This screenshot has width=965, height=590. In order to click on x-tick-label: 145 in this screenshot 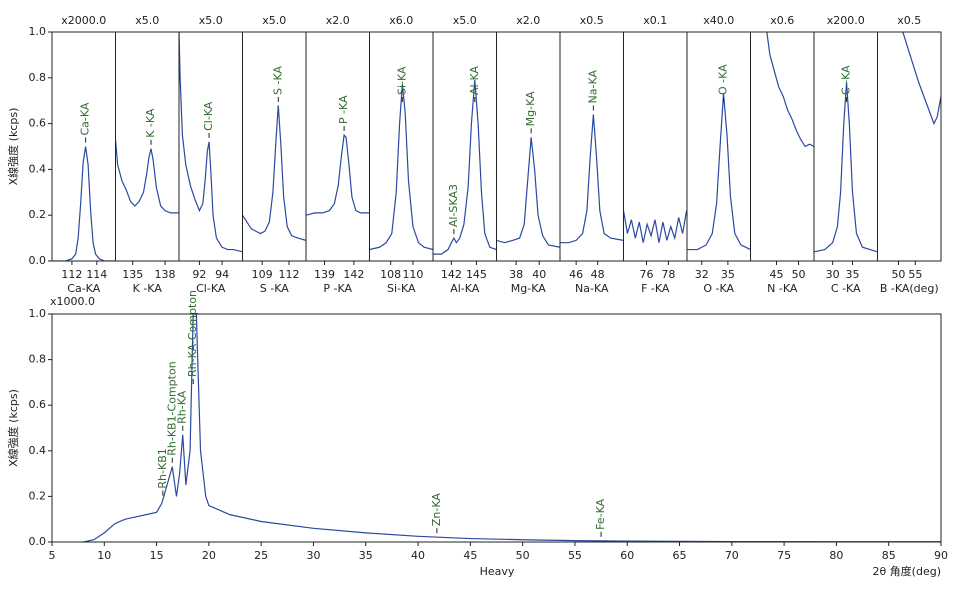, I will do `click(476, 274)`.